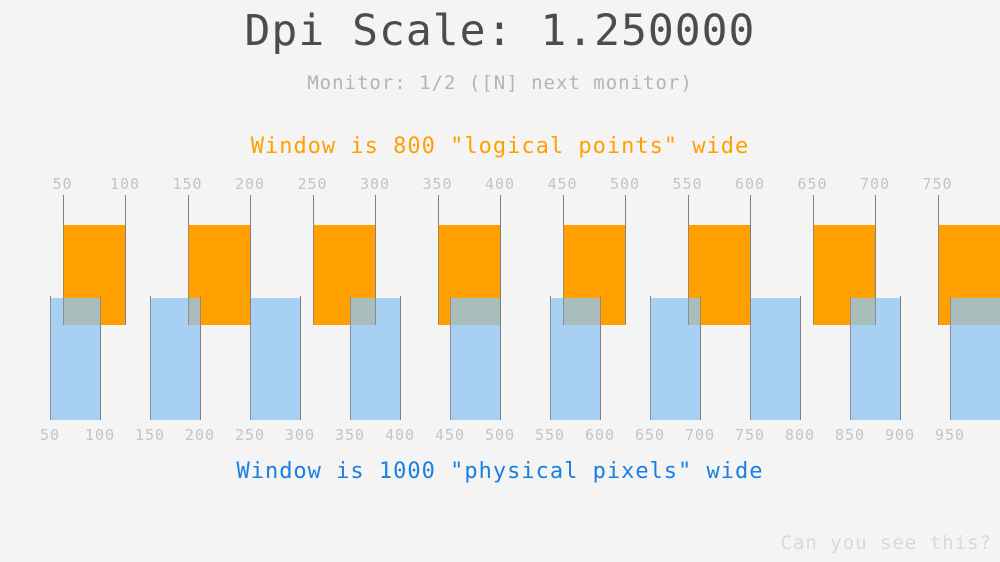 Image resolution: width=1000 pixels, height=562 pixels. Describe the element at coordinates (750, 184) in the screenshot. I see `logical-tick-label: 600` at that location.